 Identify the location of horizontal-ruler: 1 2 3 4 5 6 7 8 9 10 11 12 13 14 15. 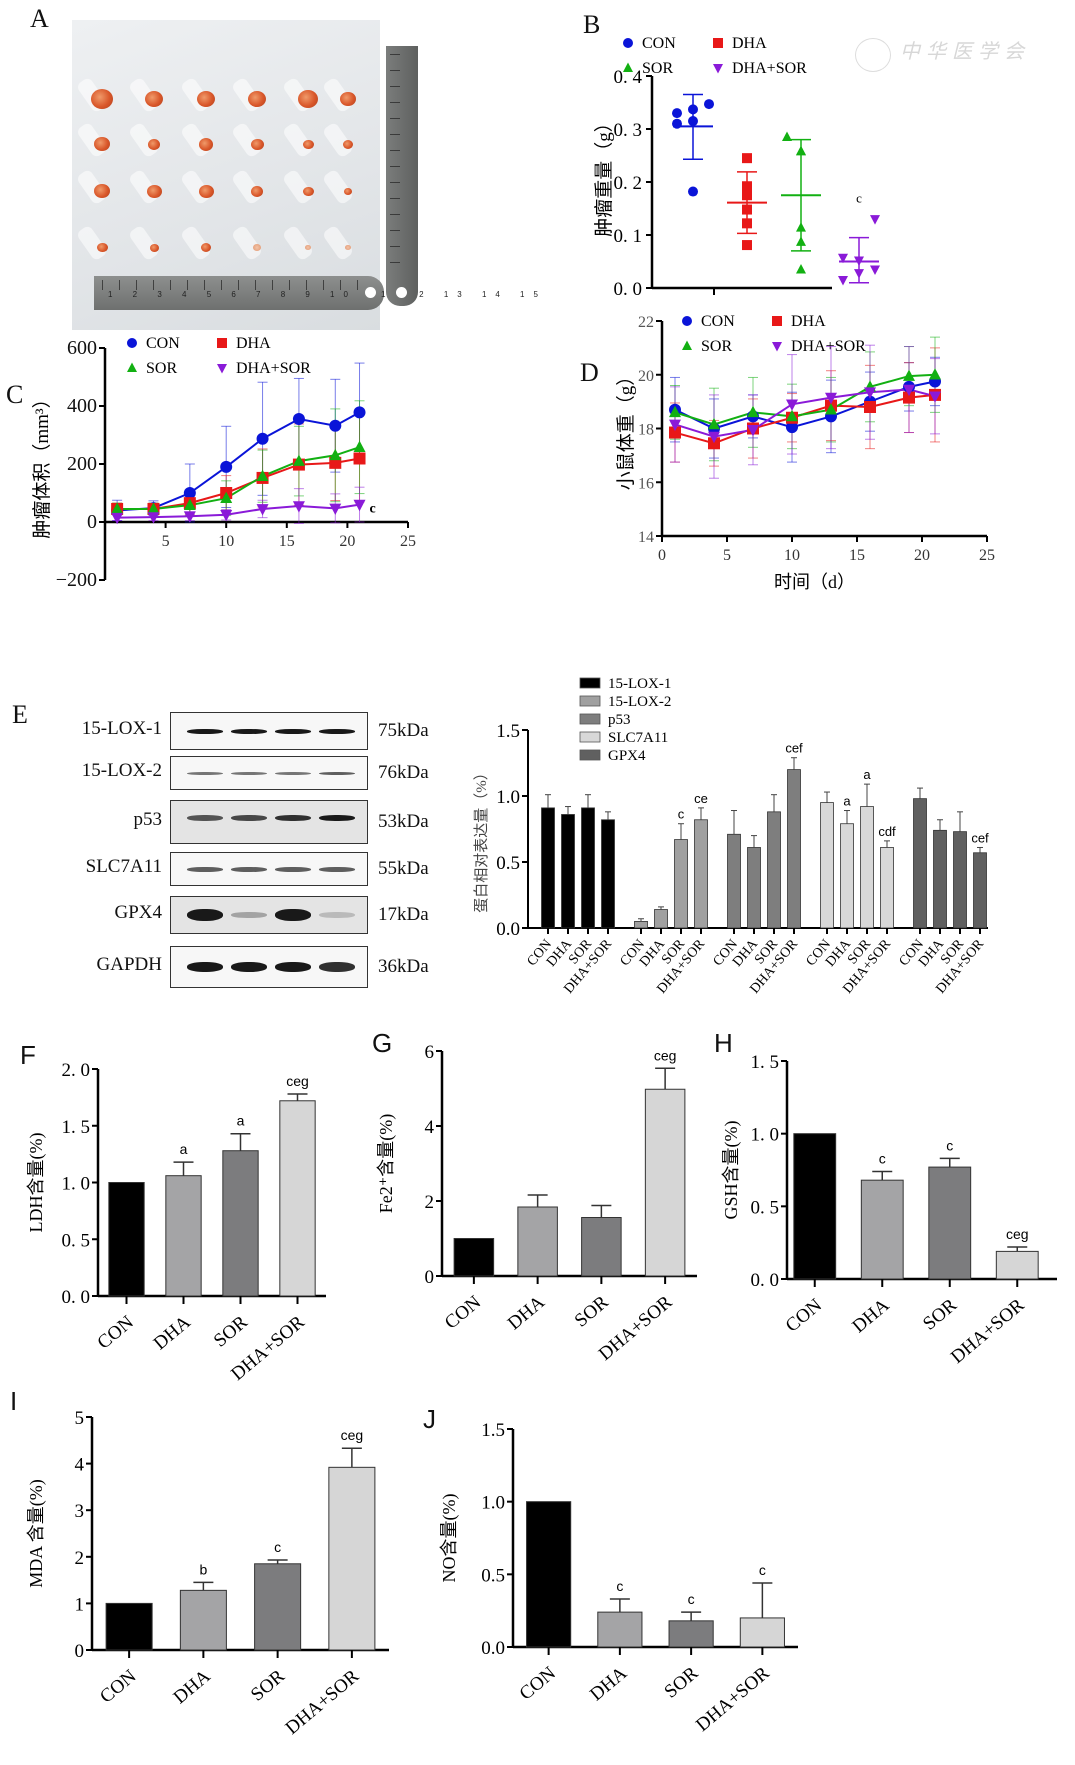
(316, 293).